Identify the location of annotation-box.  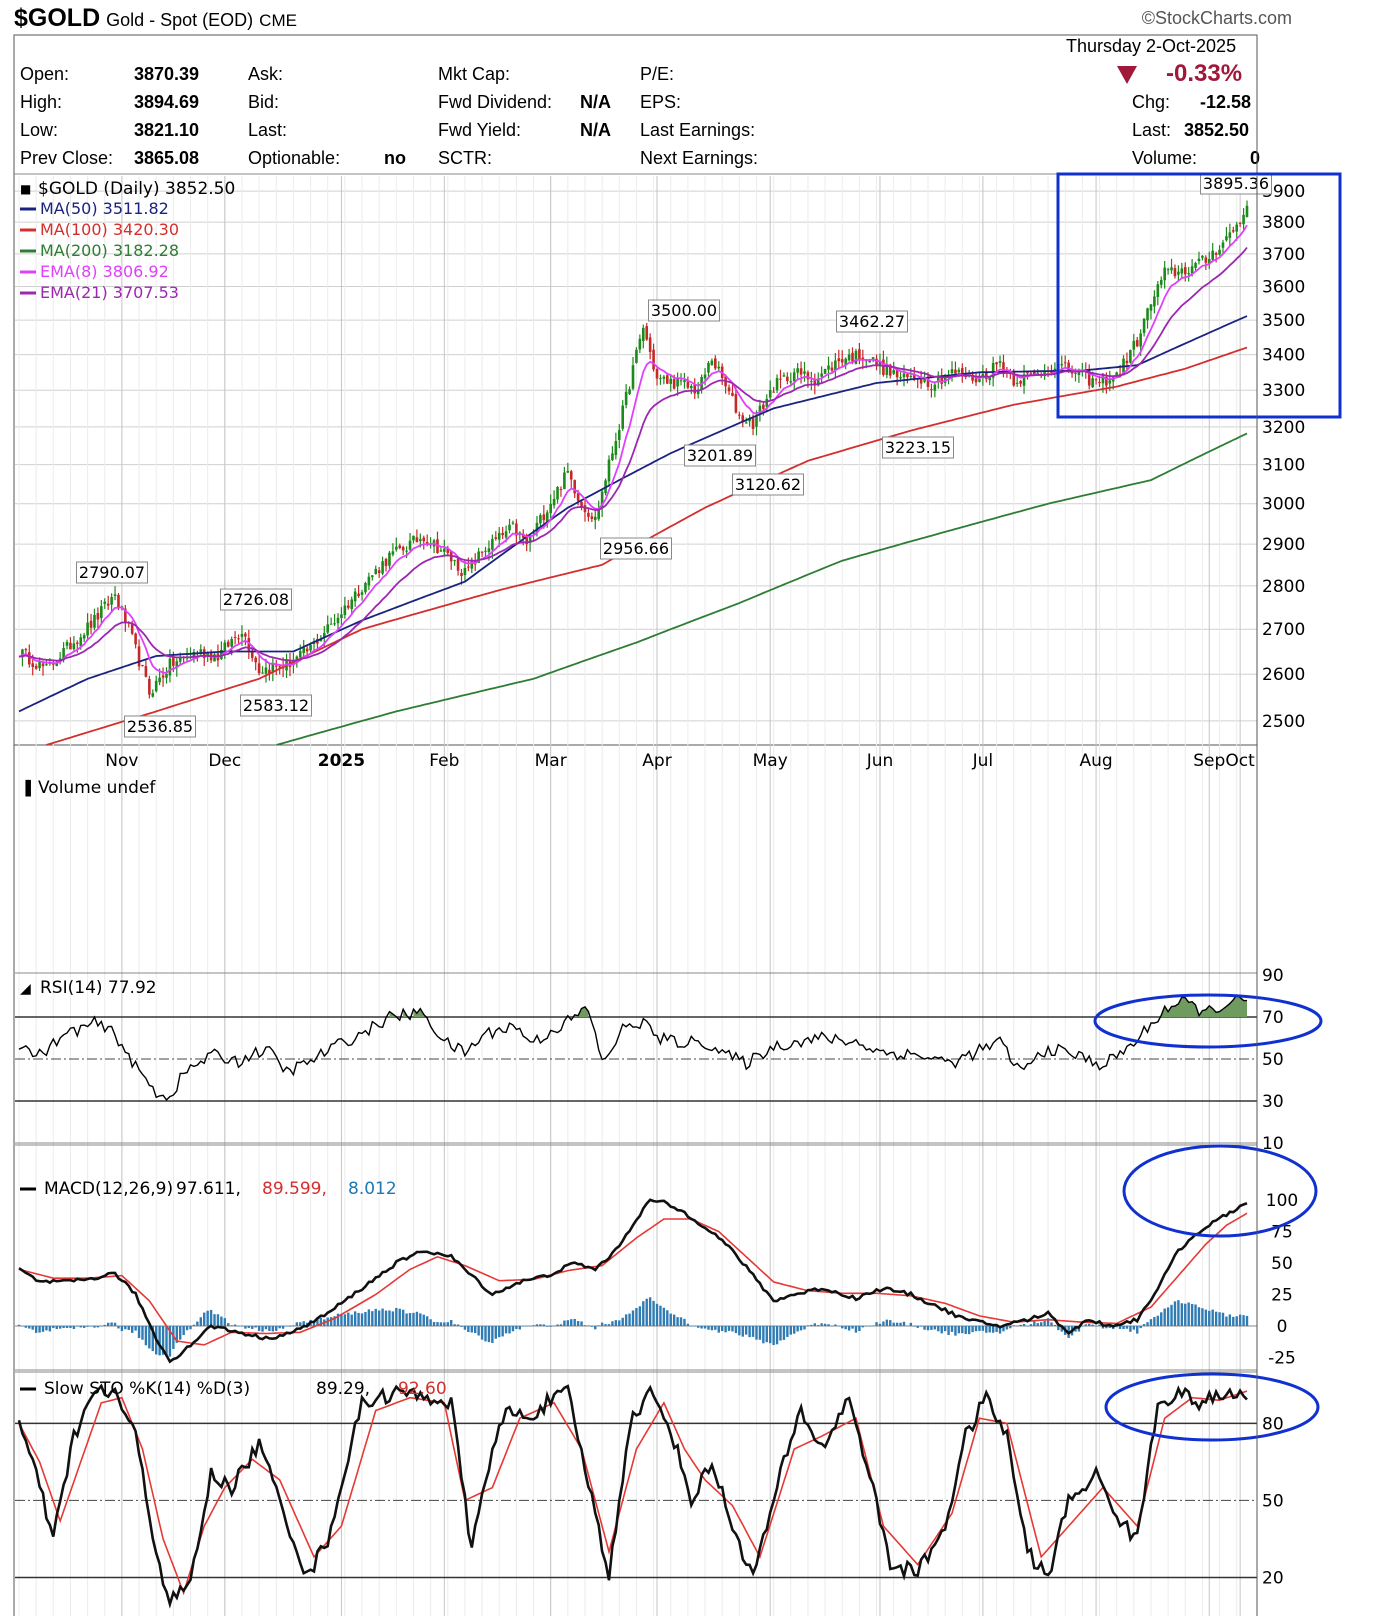
(636, 548).